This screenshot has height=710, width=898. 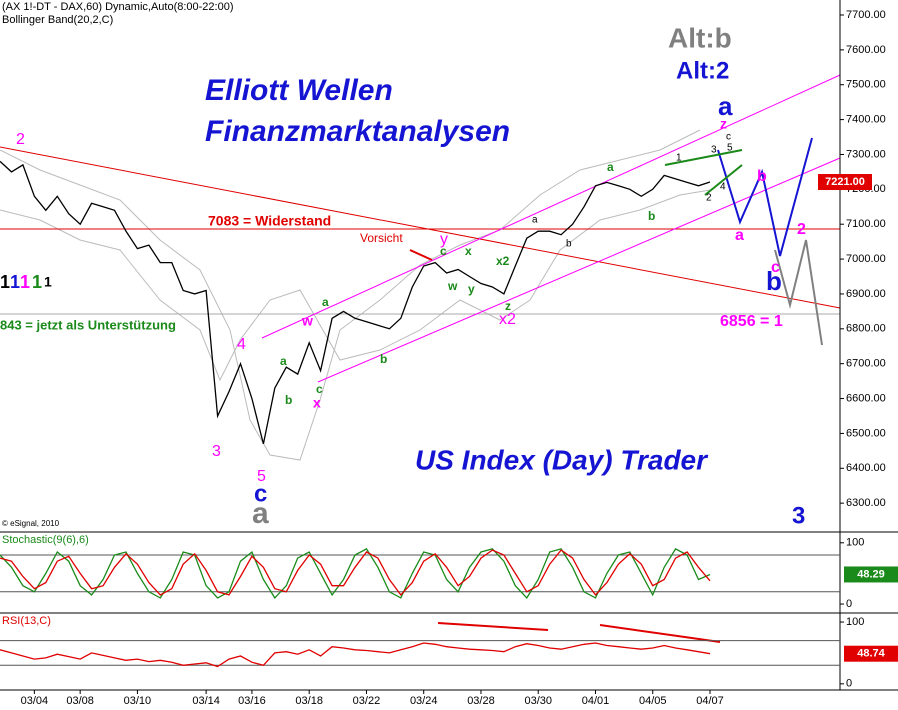 I want to click on last-value-label: 7221.00, so click(x=845, y=182).